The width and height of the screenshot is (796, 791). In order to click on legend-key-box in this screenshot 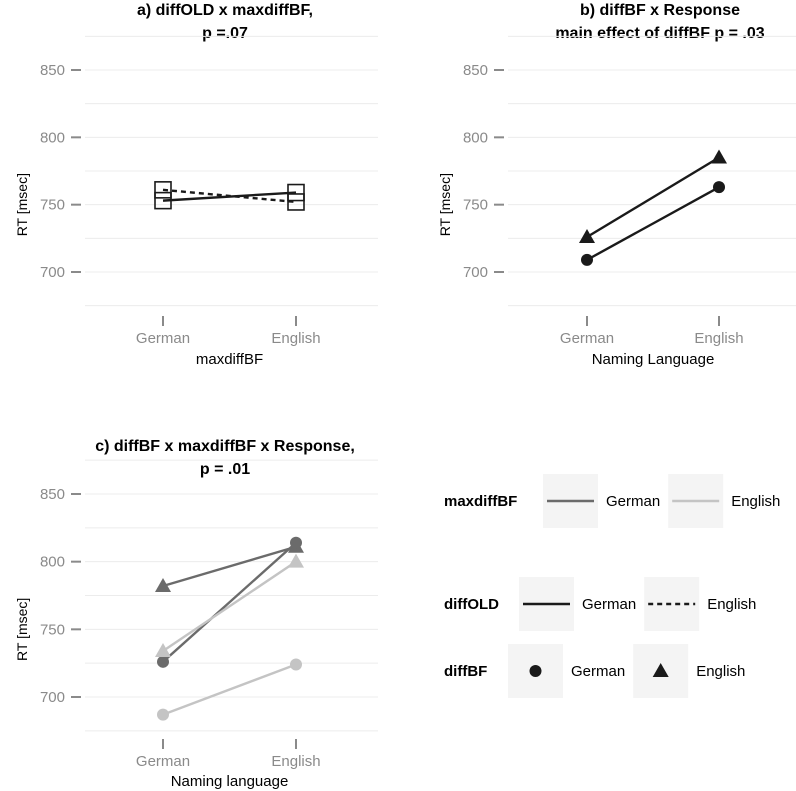, I will do `click(672, 604)`.